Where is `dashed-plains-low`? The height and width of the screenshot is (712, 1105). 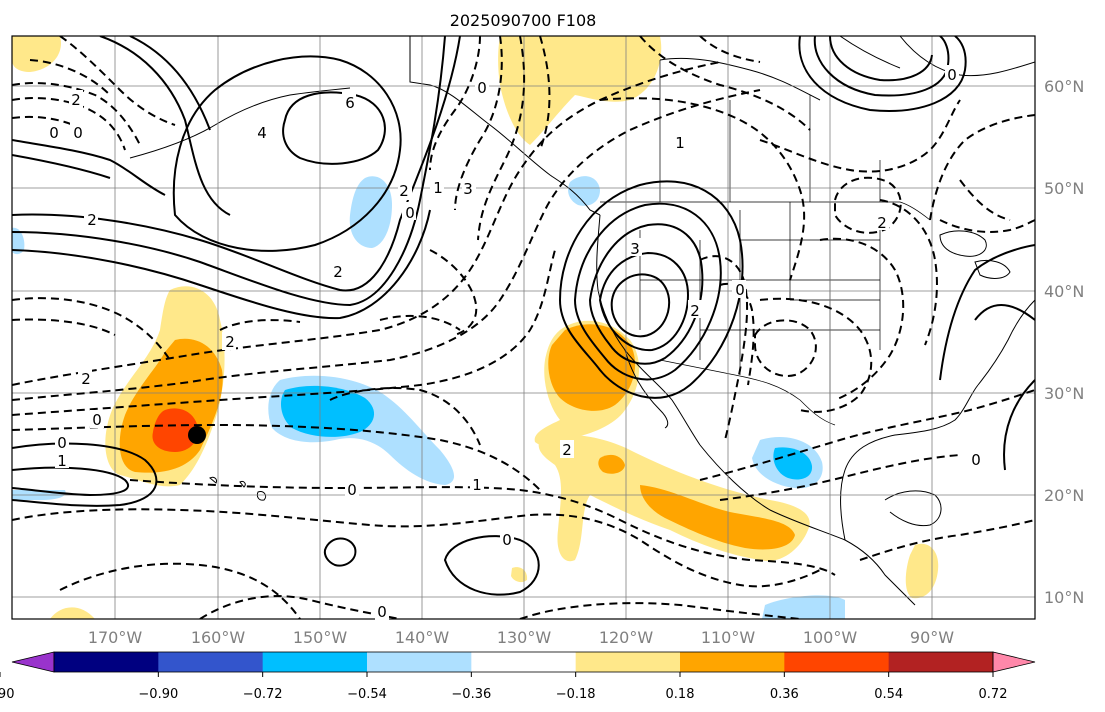
dashed-plains-low is located at coordinates (785, 348).